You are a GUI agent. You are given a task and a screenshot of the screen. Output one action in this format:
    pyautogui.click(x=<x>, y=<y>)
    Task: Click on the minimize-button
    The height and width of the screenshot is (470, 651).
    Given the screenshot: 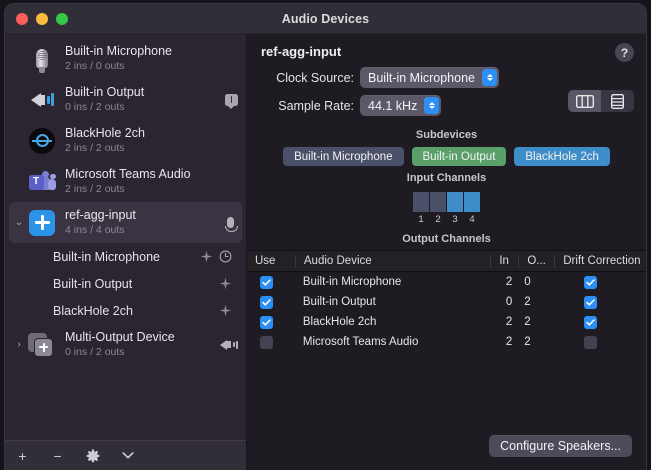 What is the action you would take?
    pyautogui.click(x=42, y=18)
    